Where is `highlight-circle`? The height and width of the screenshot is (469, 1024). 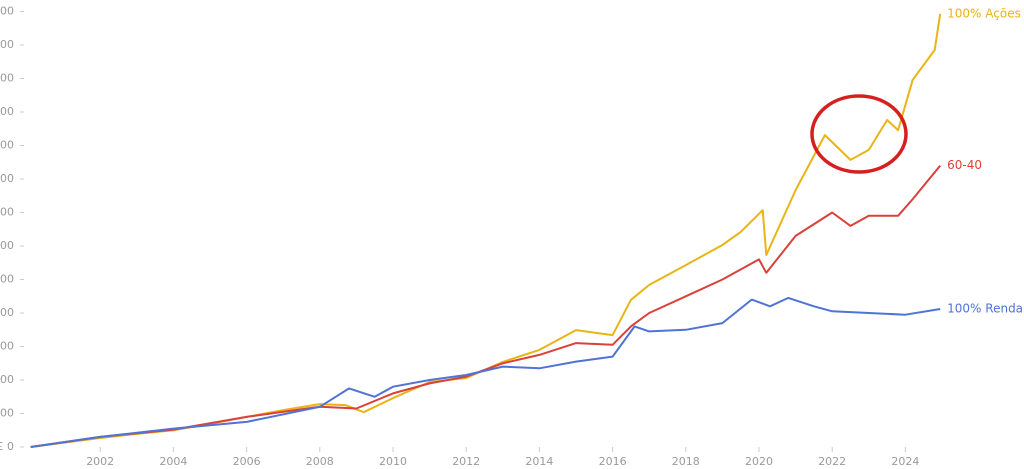 highlight-circle is located at coordinates (859, 134).